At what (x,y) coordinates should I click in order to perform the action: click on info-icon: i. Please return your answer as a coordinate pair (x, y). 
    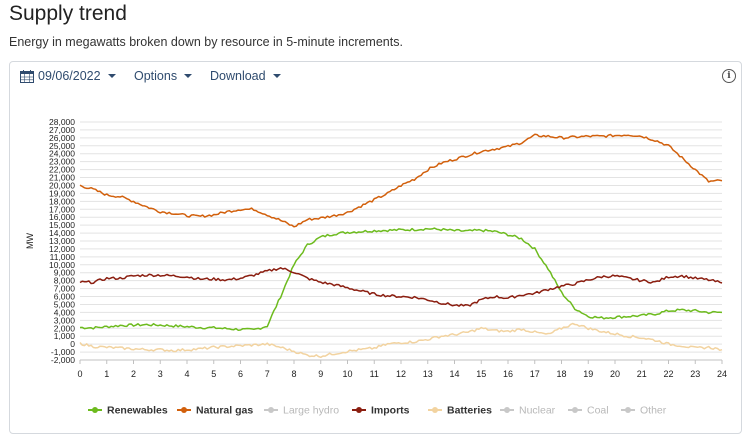
    Looking at the image, I should click on (729, 76).